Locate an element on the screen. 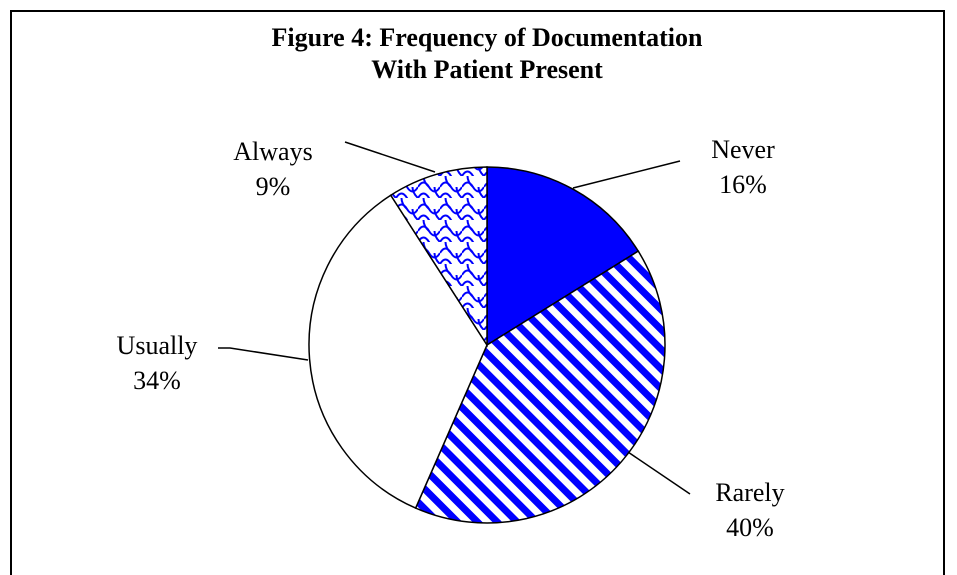  slice-label: Never is located at coordinates (743, 149).